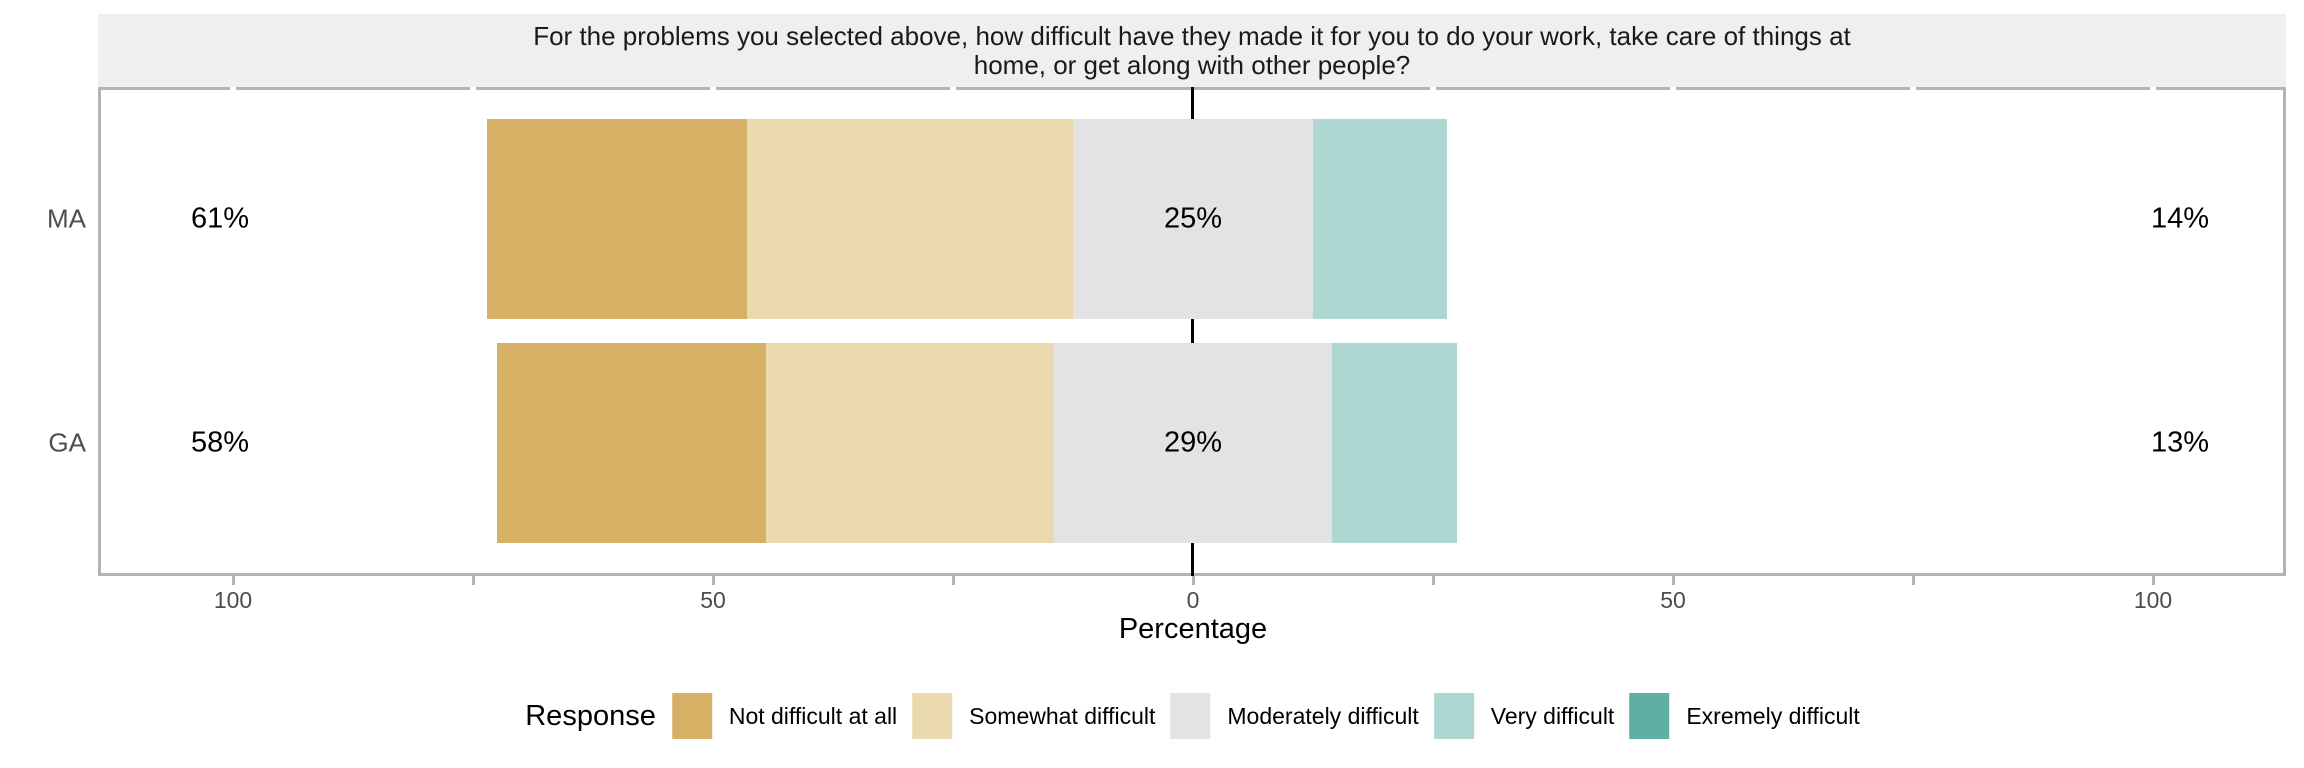  Describe the element at coordinates (813, 715) in the screenshot. I see `legend-item-label: Not difficult at all` at that location.